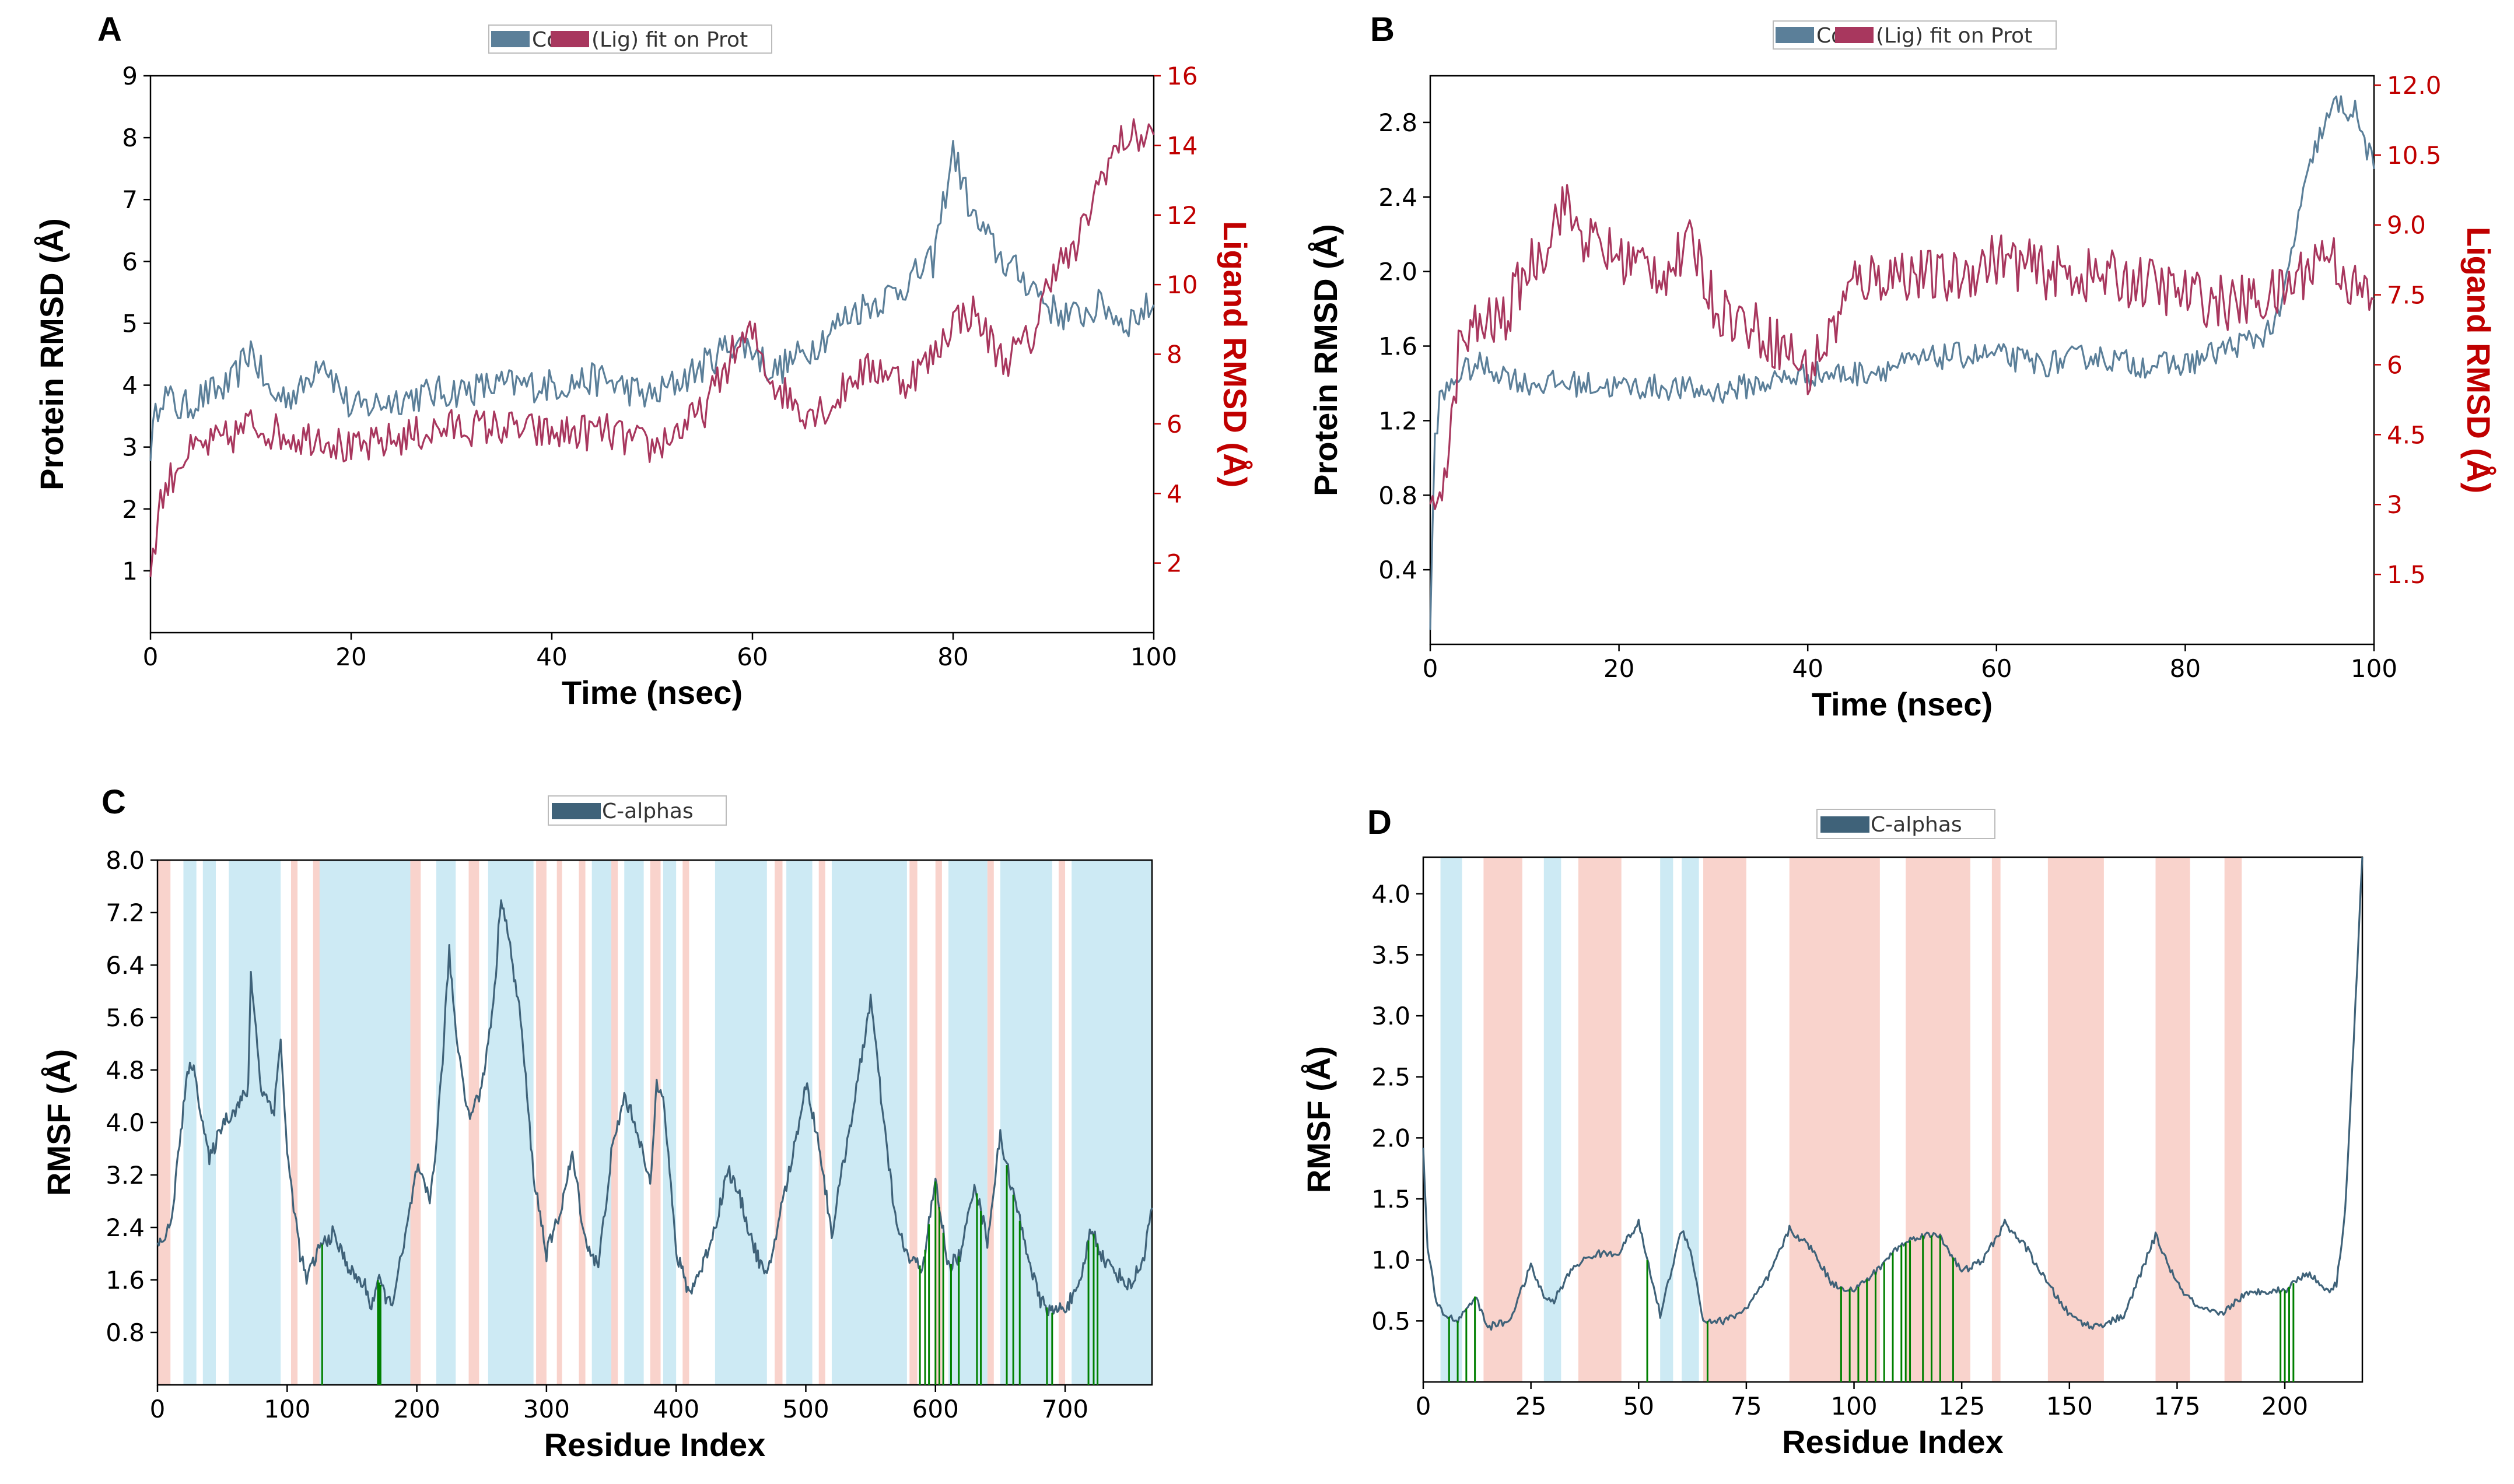 The height and width of the screenshot is (1484, 2514). I want to click on protein-rmsd-line, so click(1902, 362).